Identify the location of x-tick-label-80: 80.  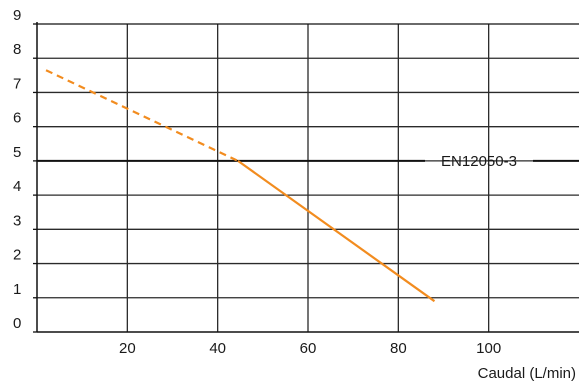
(398, 348).